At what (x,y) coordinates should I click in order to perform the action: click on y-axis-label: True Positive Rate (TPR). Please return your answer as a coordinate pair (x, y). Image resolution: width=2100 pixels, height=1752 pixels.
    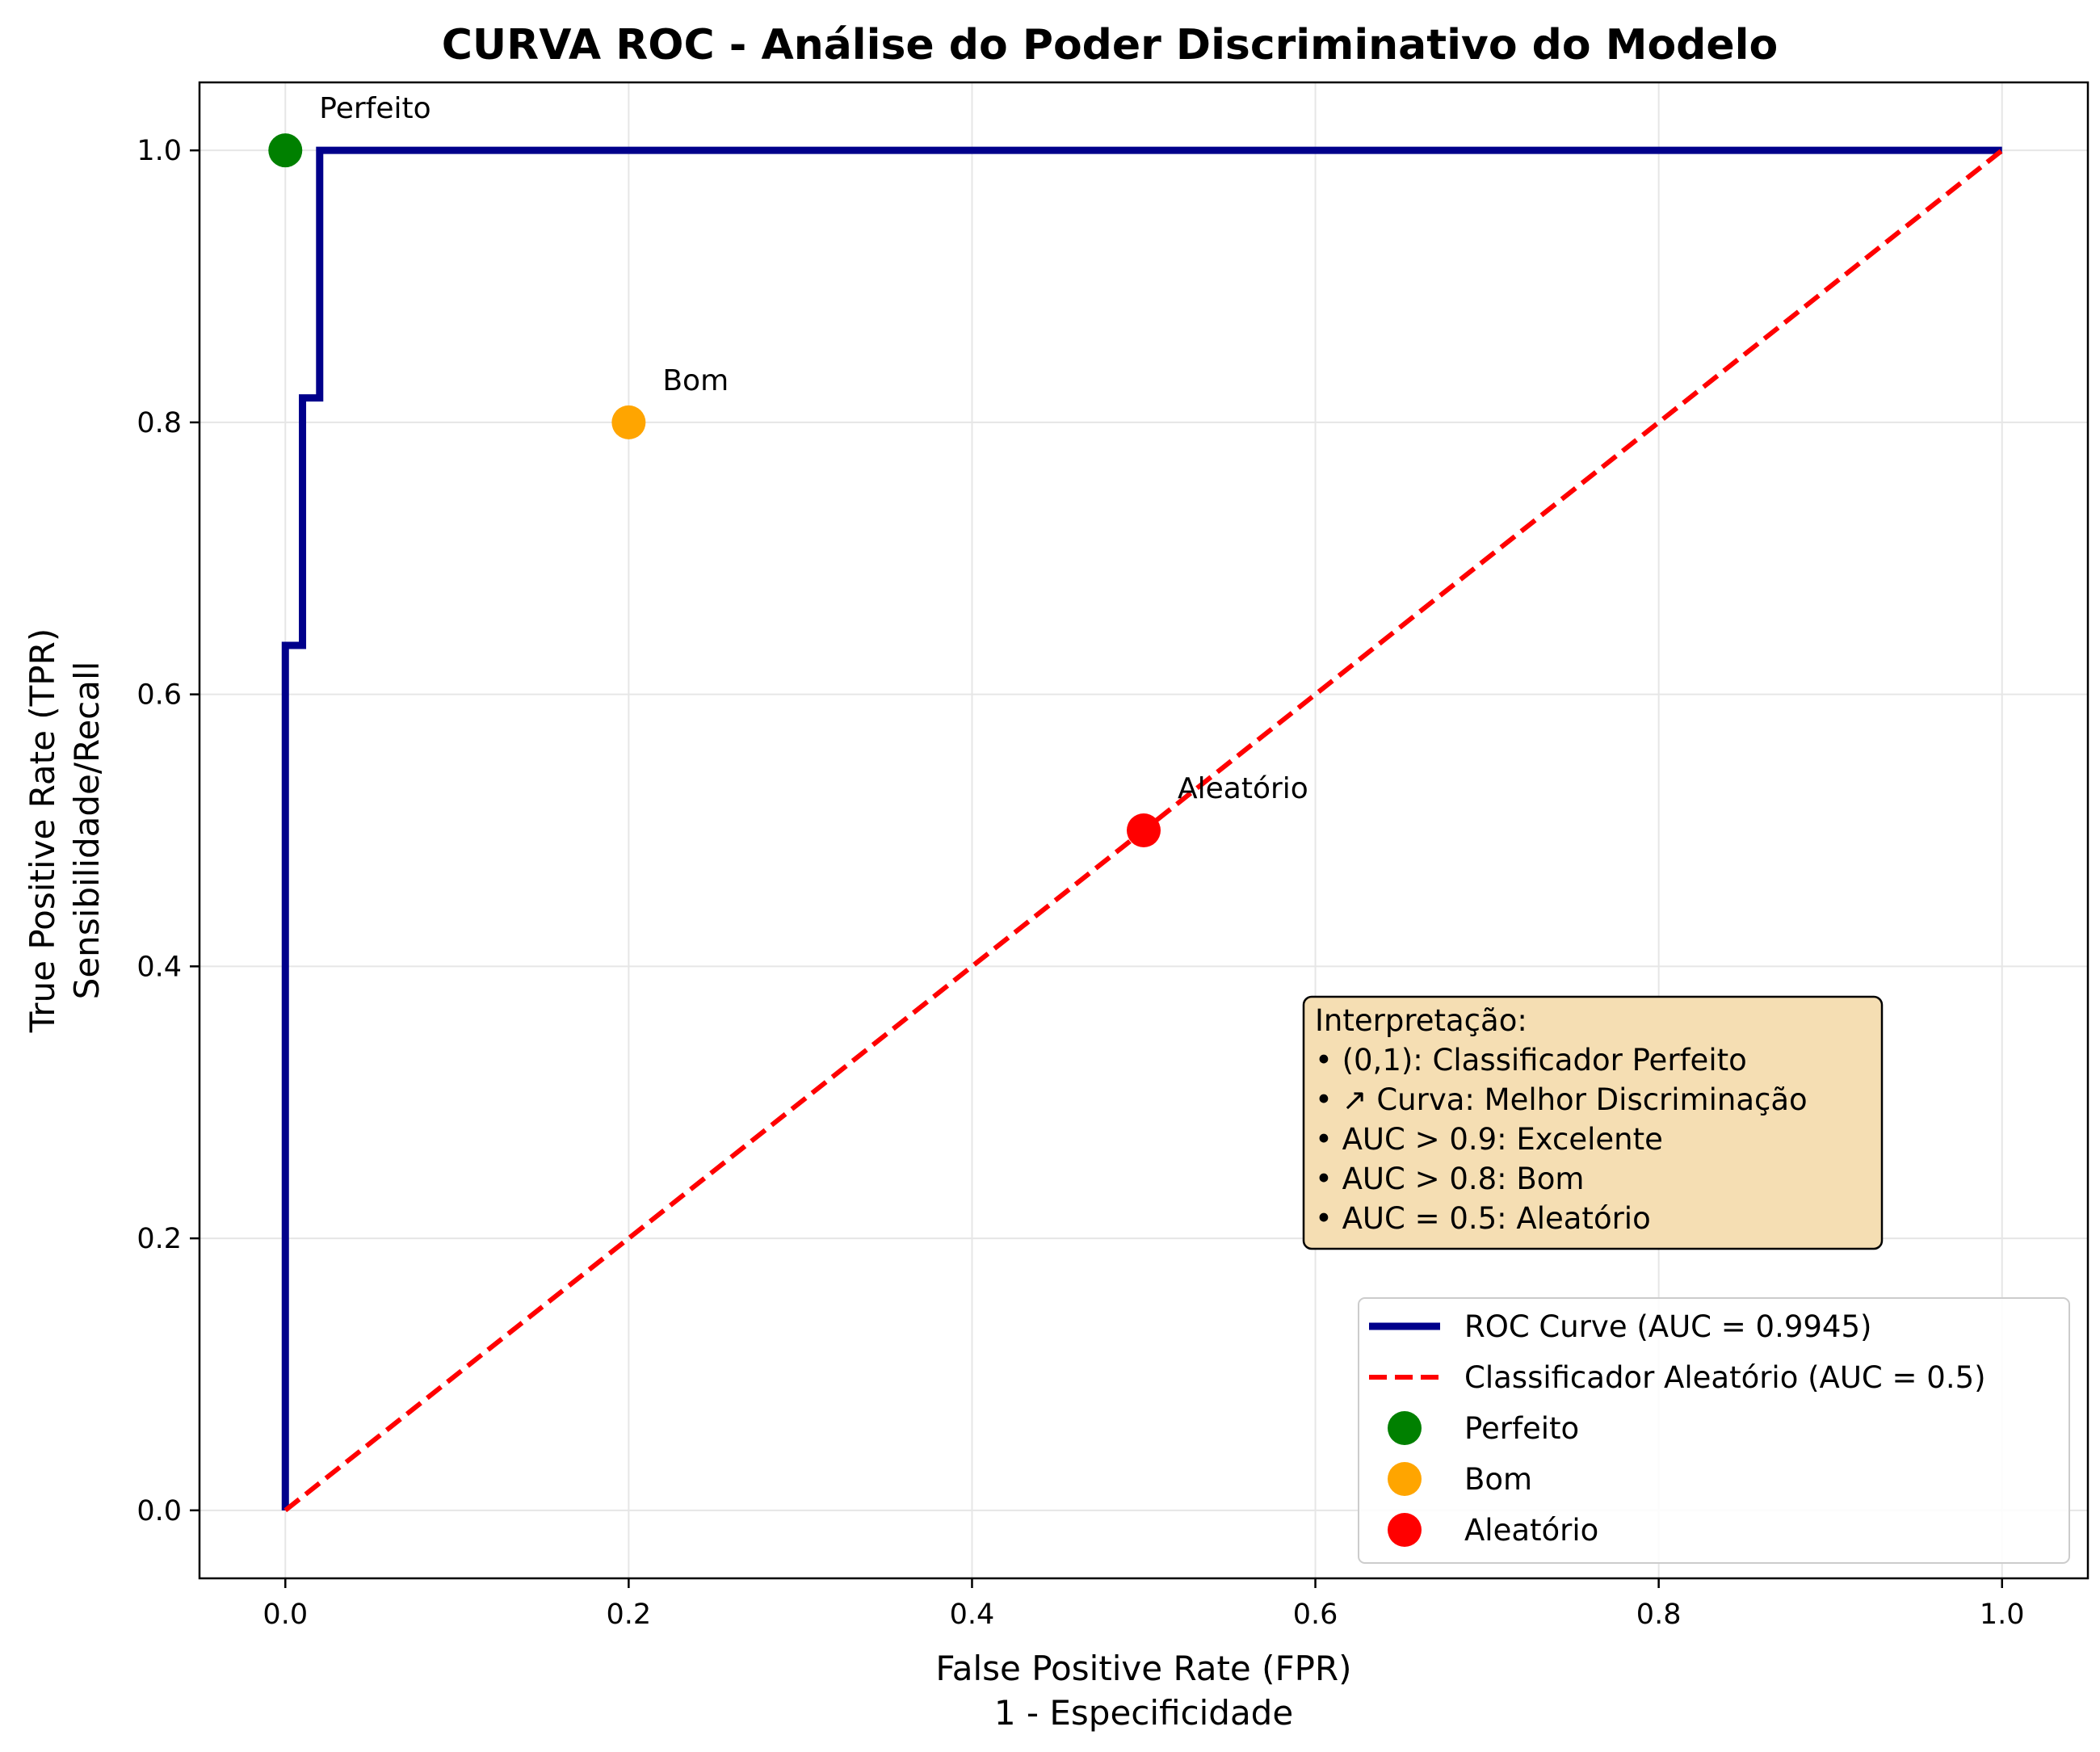
    Looking at the image, I should click on (42, 830).